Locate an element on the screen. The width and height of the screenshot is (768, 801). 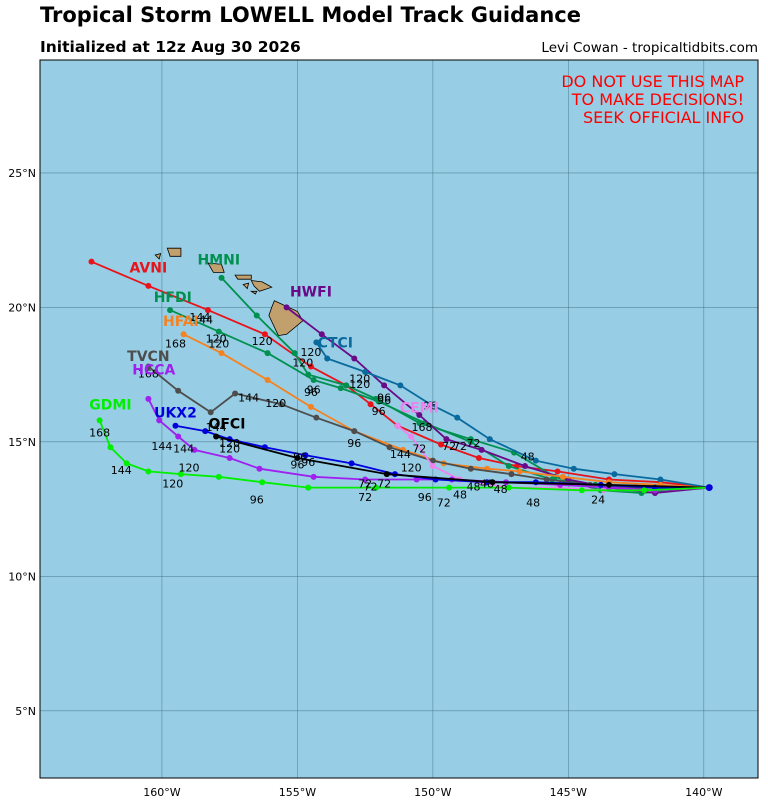
lat-tick-label: 20°N is located at coordinates (22, 307).